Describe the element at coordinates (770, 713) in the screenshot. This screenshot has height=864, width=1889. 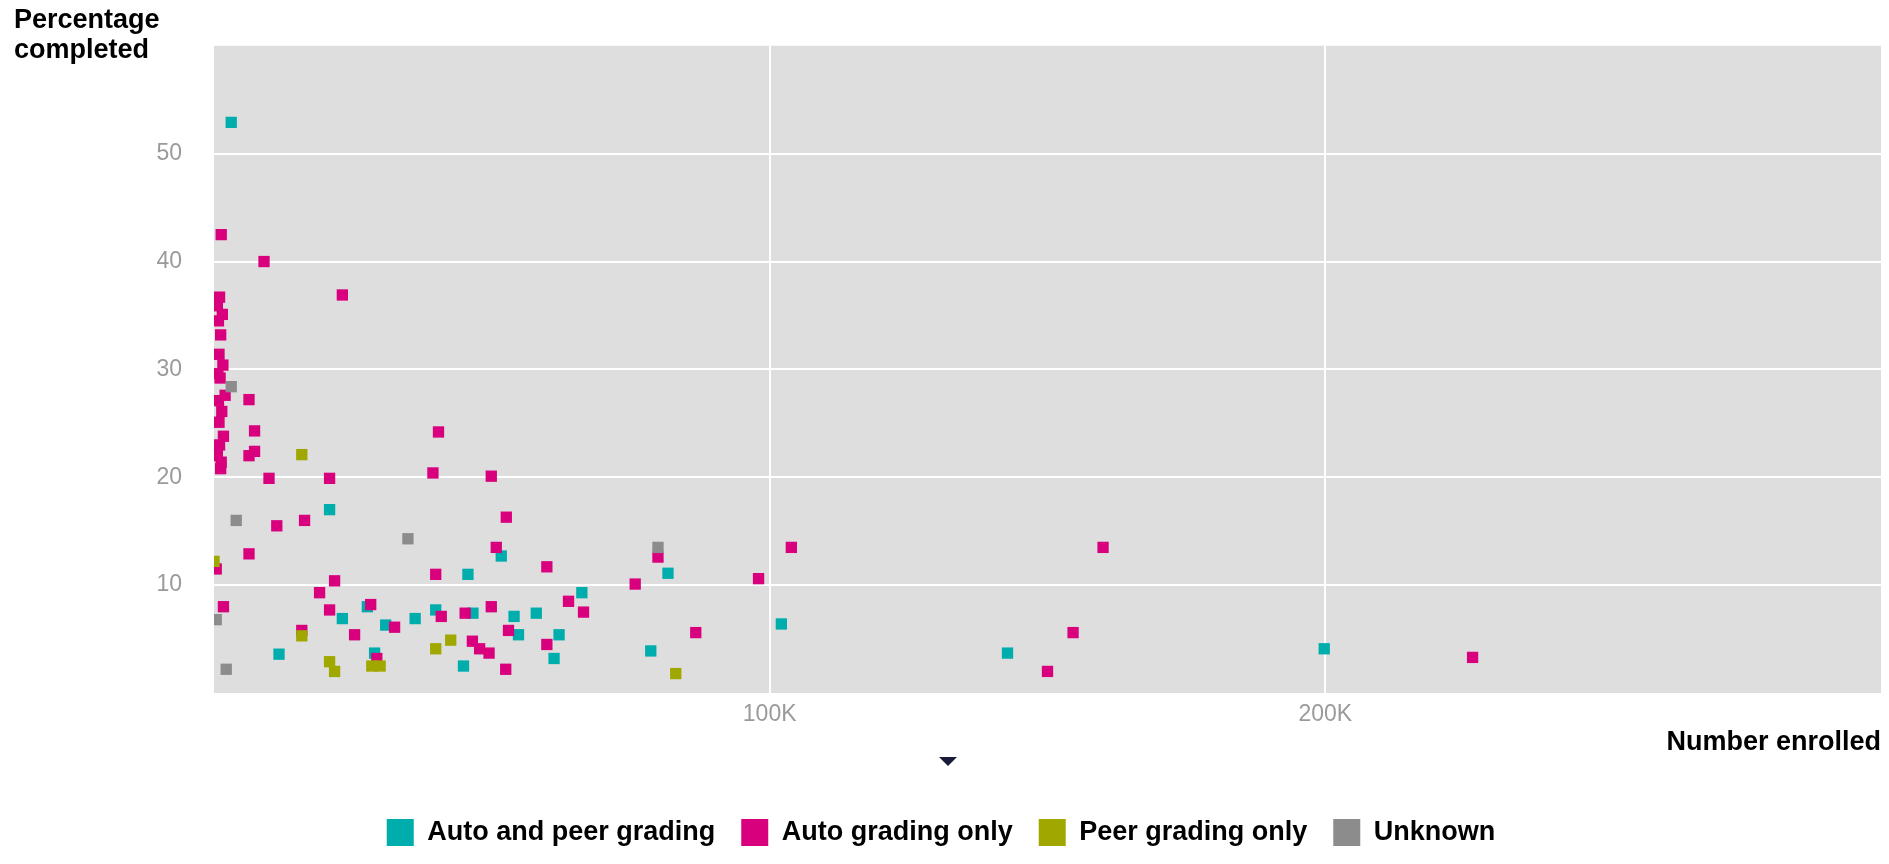
I see `x-tick-label: 100K` at that location.